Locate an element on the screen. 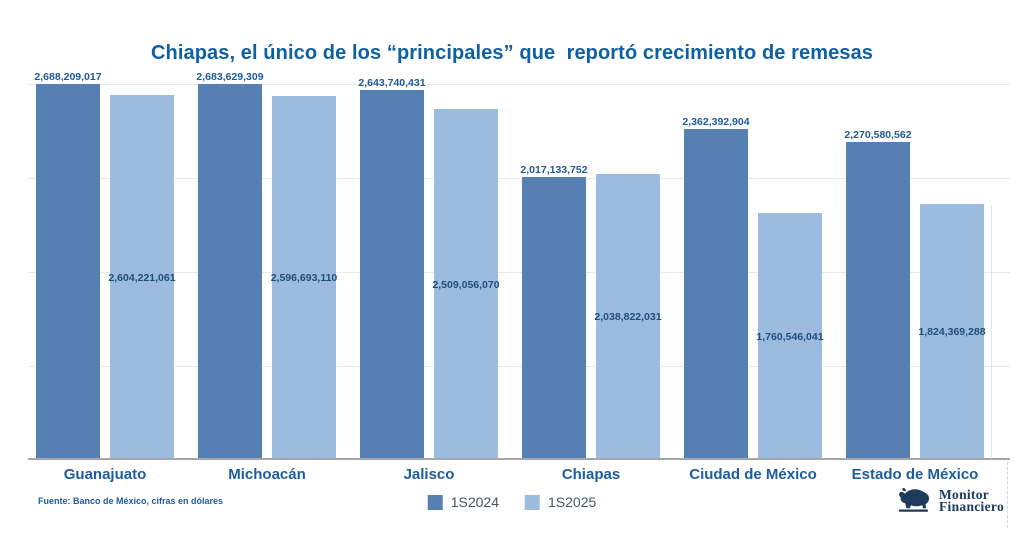 The image size is (1024, 536). bar-1s2025-estado-de-mexico is located at coordinates (952, 331).